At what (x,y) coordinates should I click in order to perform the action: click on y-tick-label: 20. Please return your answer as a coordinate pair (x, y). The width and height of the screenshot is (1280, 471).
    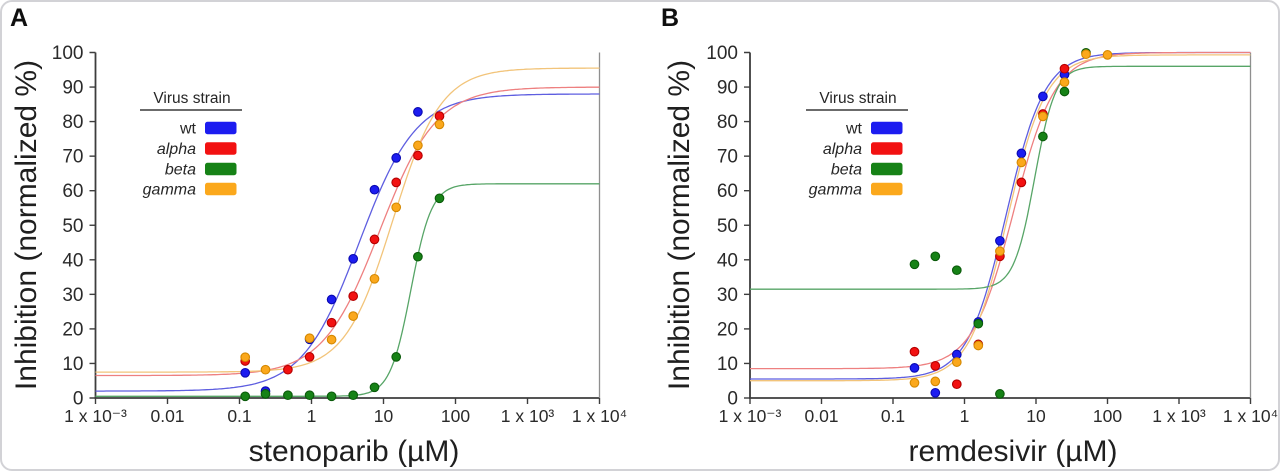
    Looking at the image, I should click on (727, 329).